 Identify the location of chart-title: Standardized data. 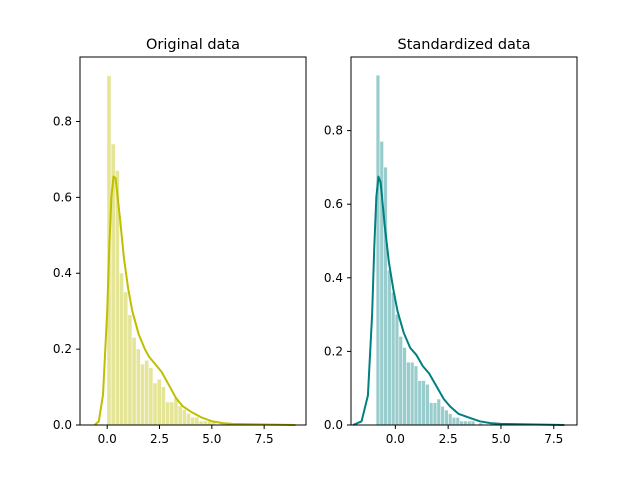
(464, 45).